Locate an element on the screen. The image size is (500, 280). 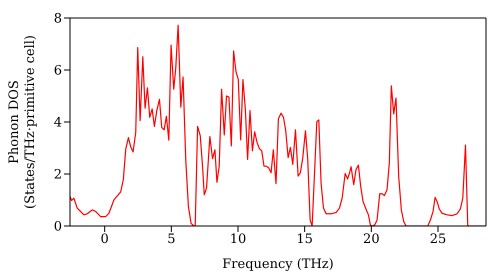
y-tick-label: 8 is located at coordinates (58, 19).